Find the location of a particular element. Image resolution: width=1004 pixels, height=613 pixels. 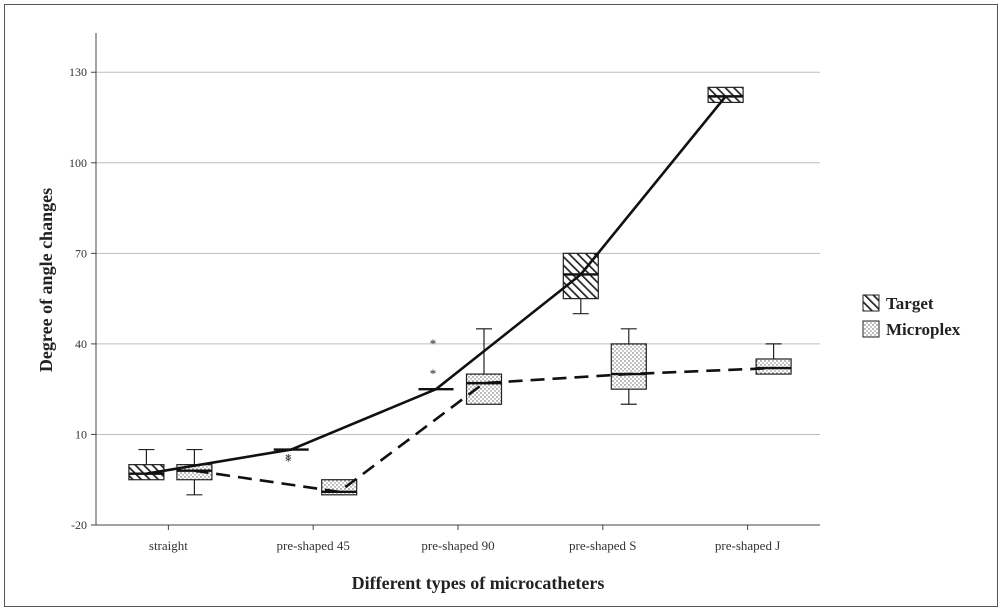

y-tick-label: -20 is located at coordinates (79, 525).